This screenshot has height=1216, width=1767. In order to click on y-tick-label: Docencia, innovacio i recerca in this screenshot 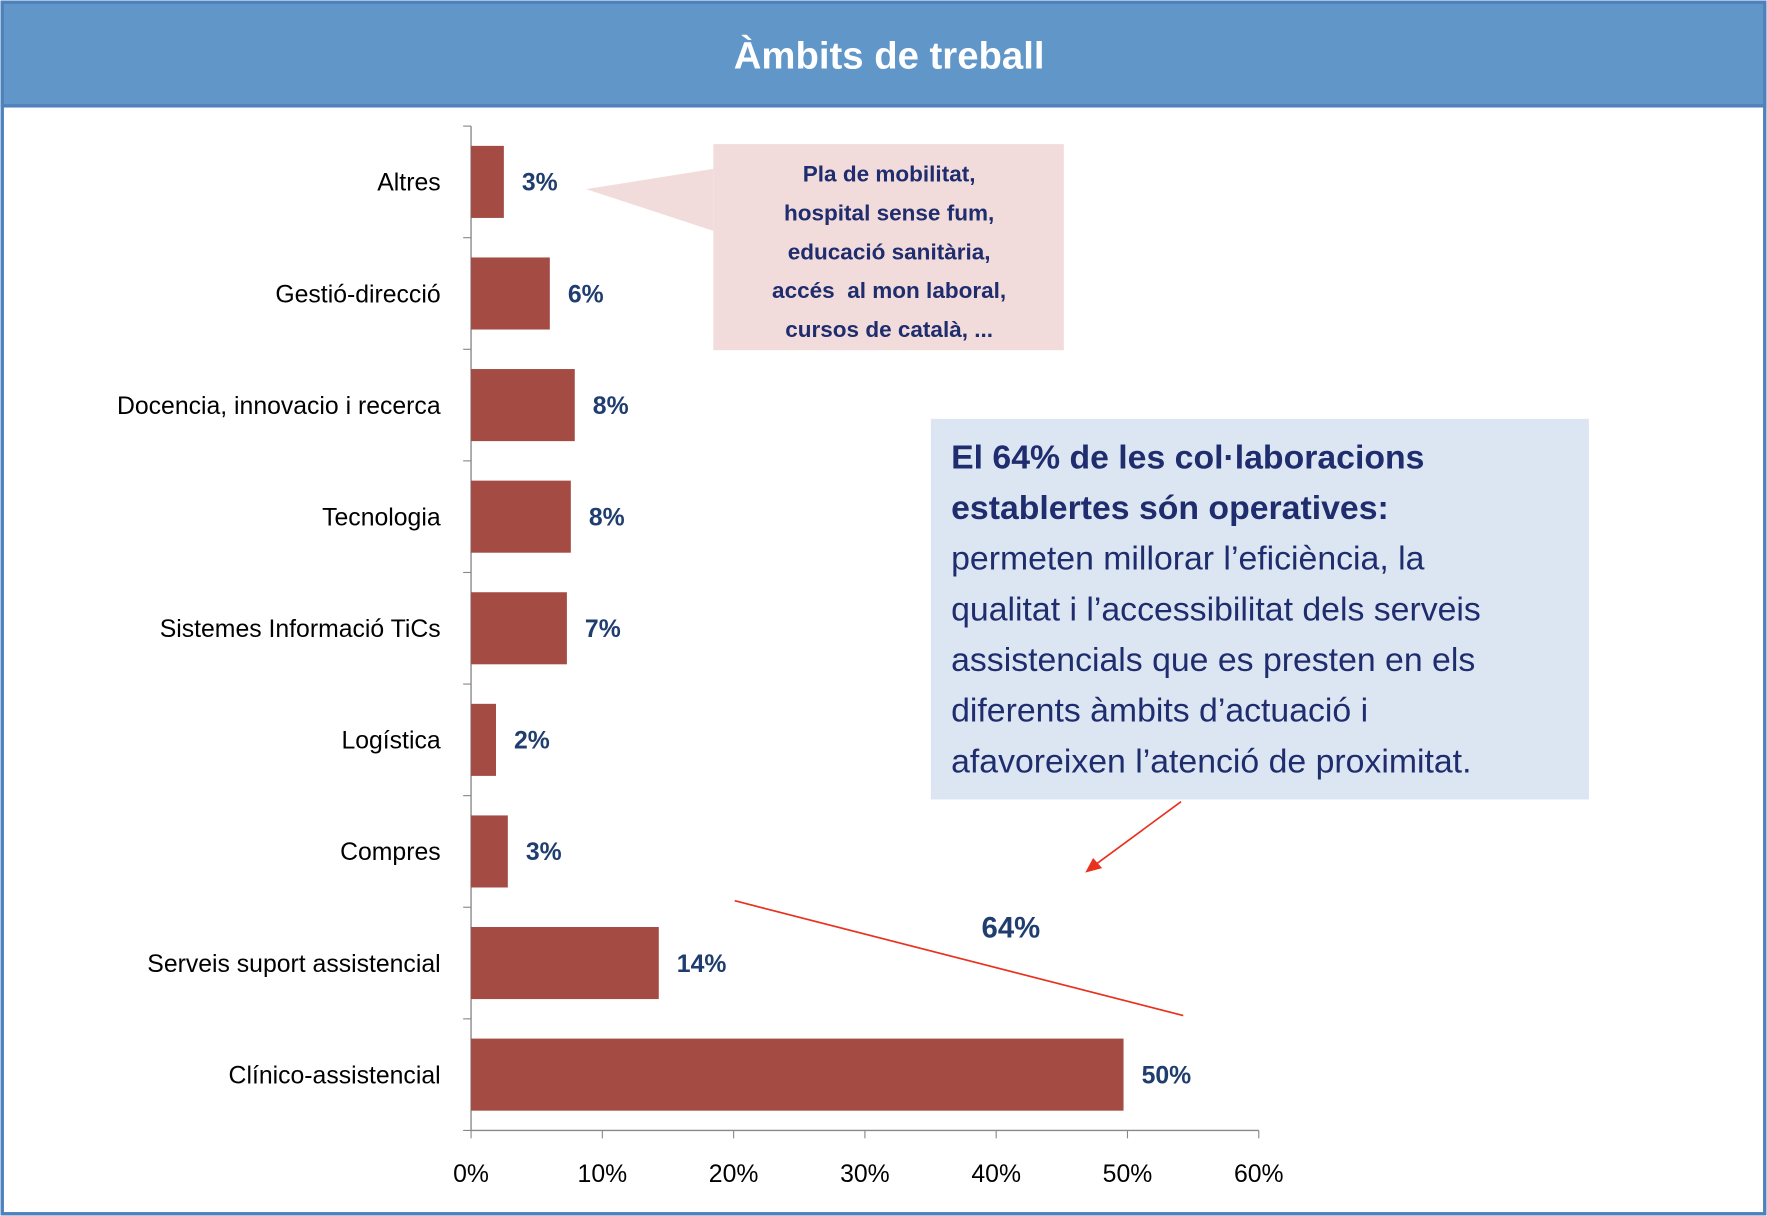, I will do `click(279, 406)`.